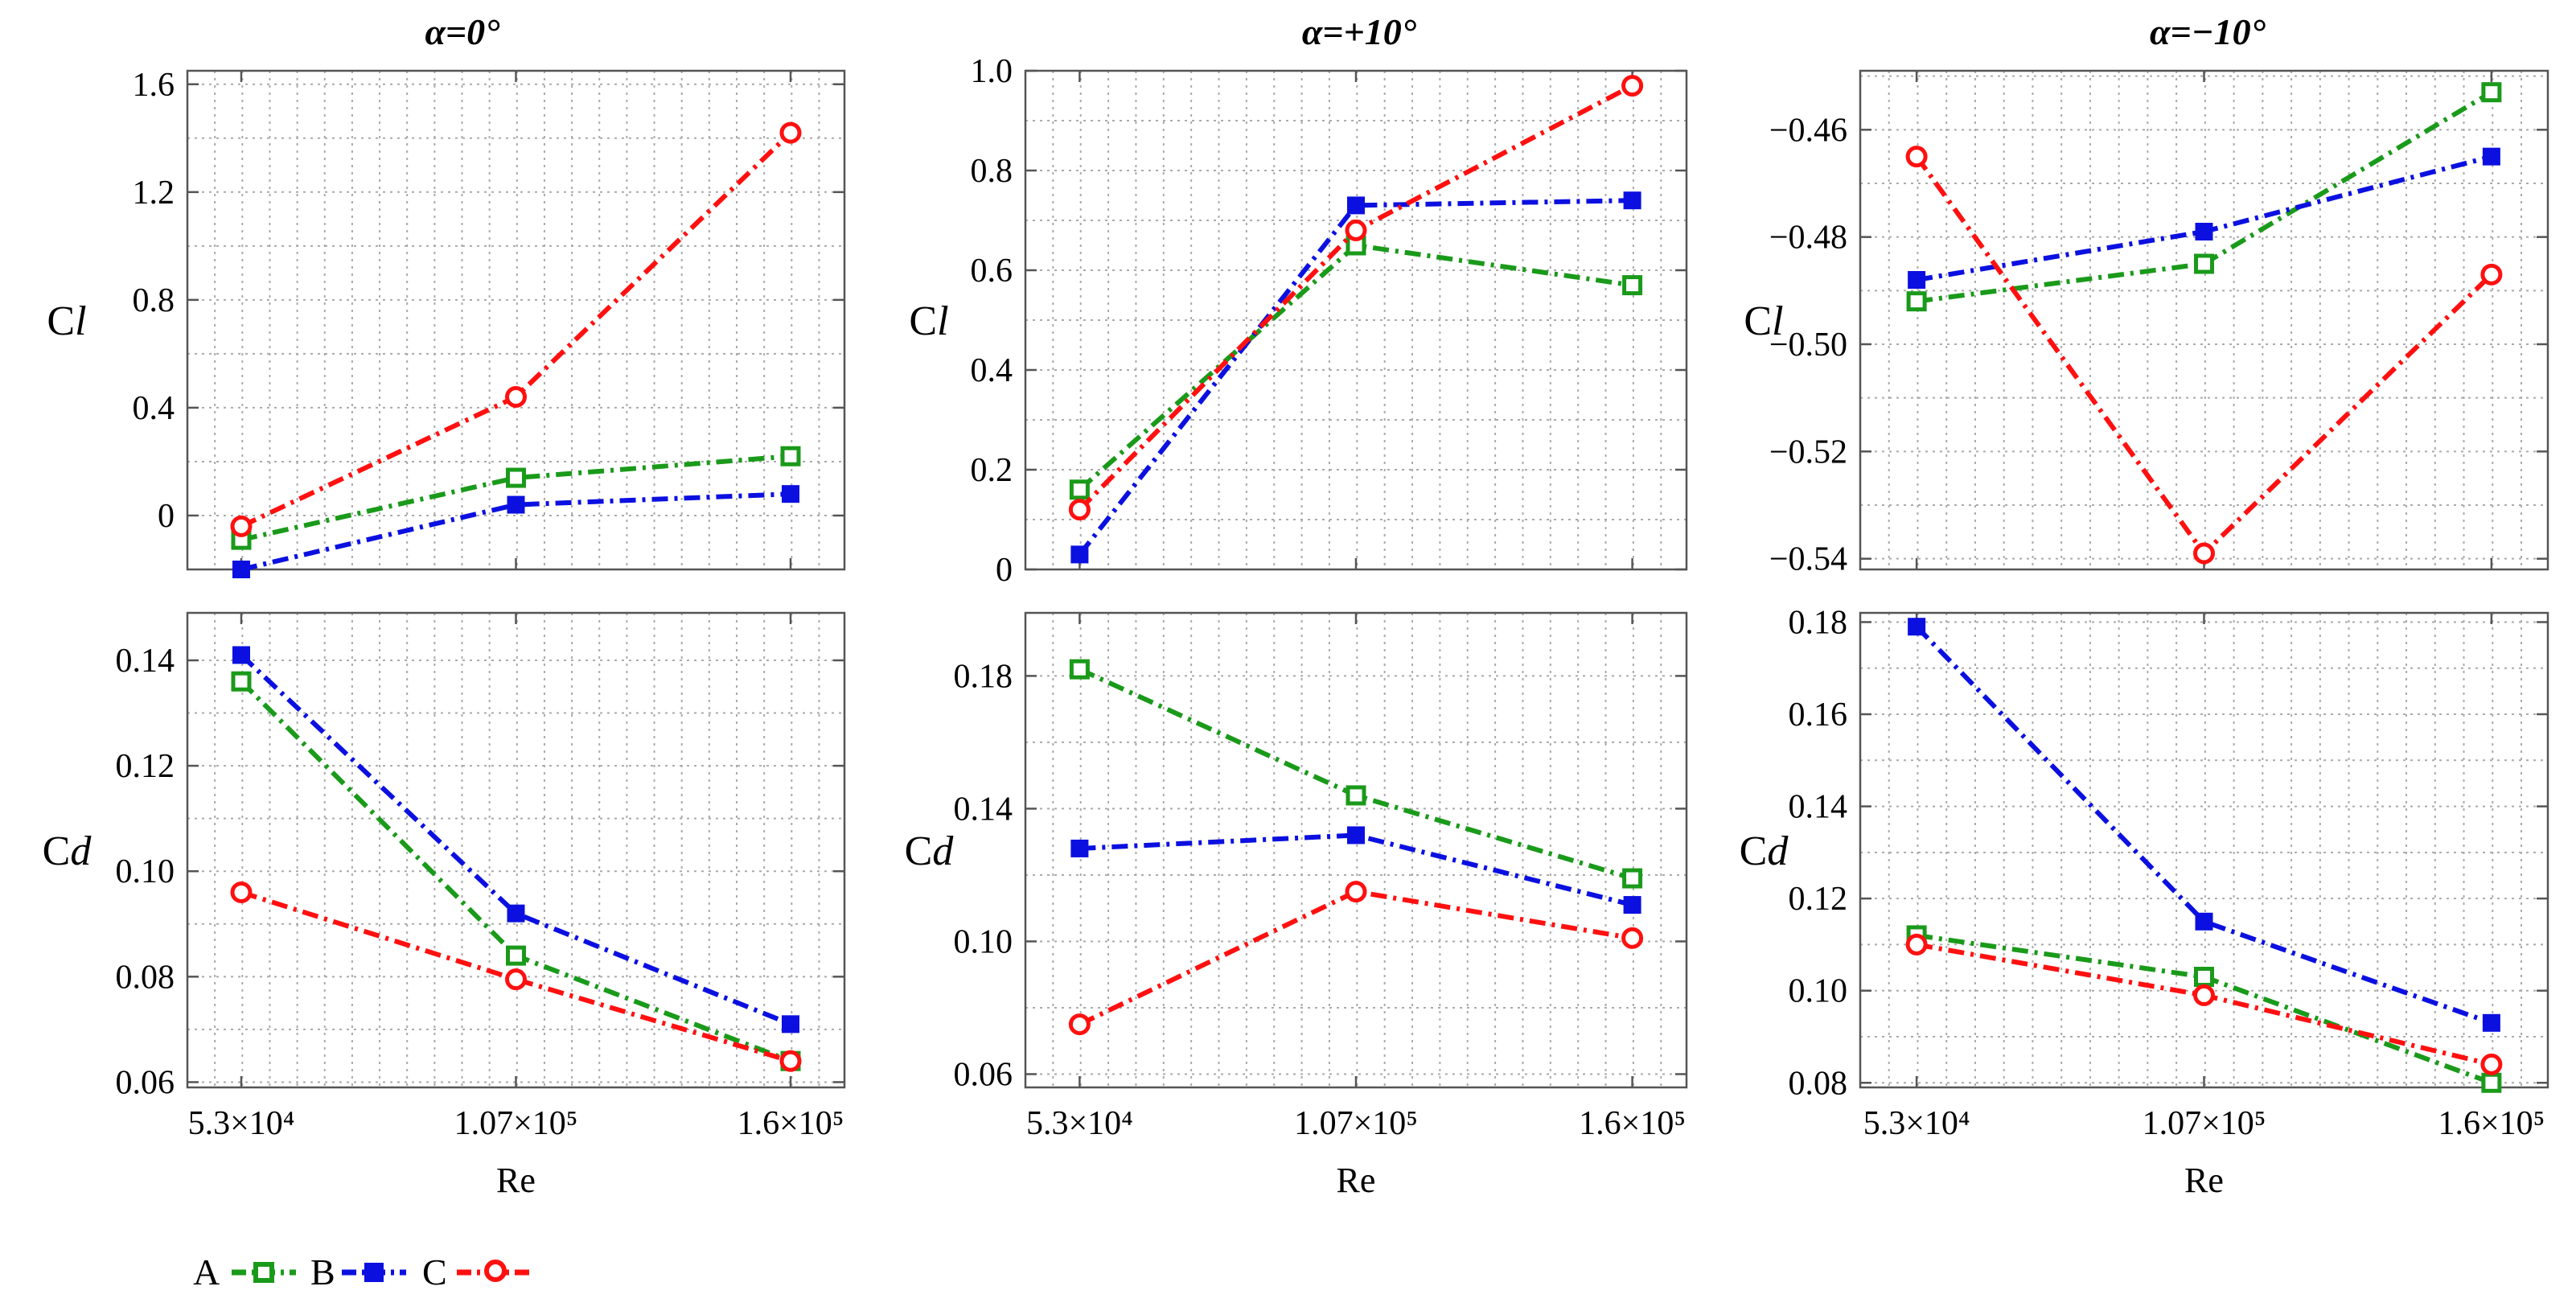 This screenshot has width=2576, height=1311. Describe the element at coordinates (1808, 130) in the screenshot. I see `y-tick-label: −0.46` at that location.